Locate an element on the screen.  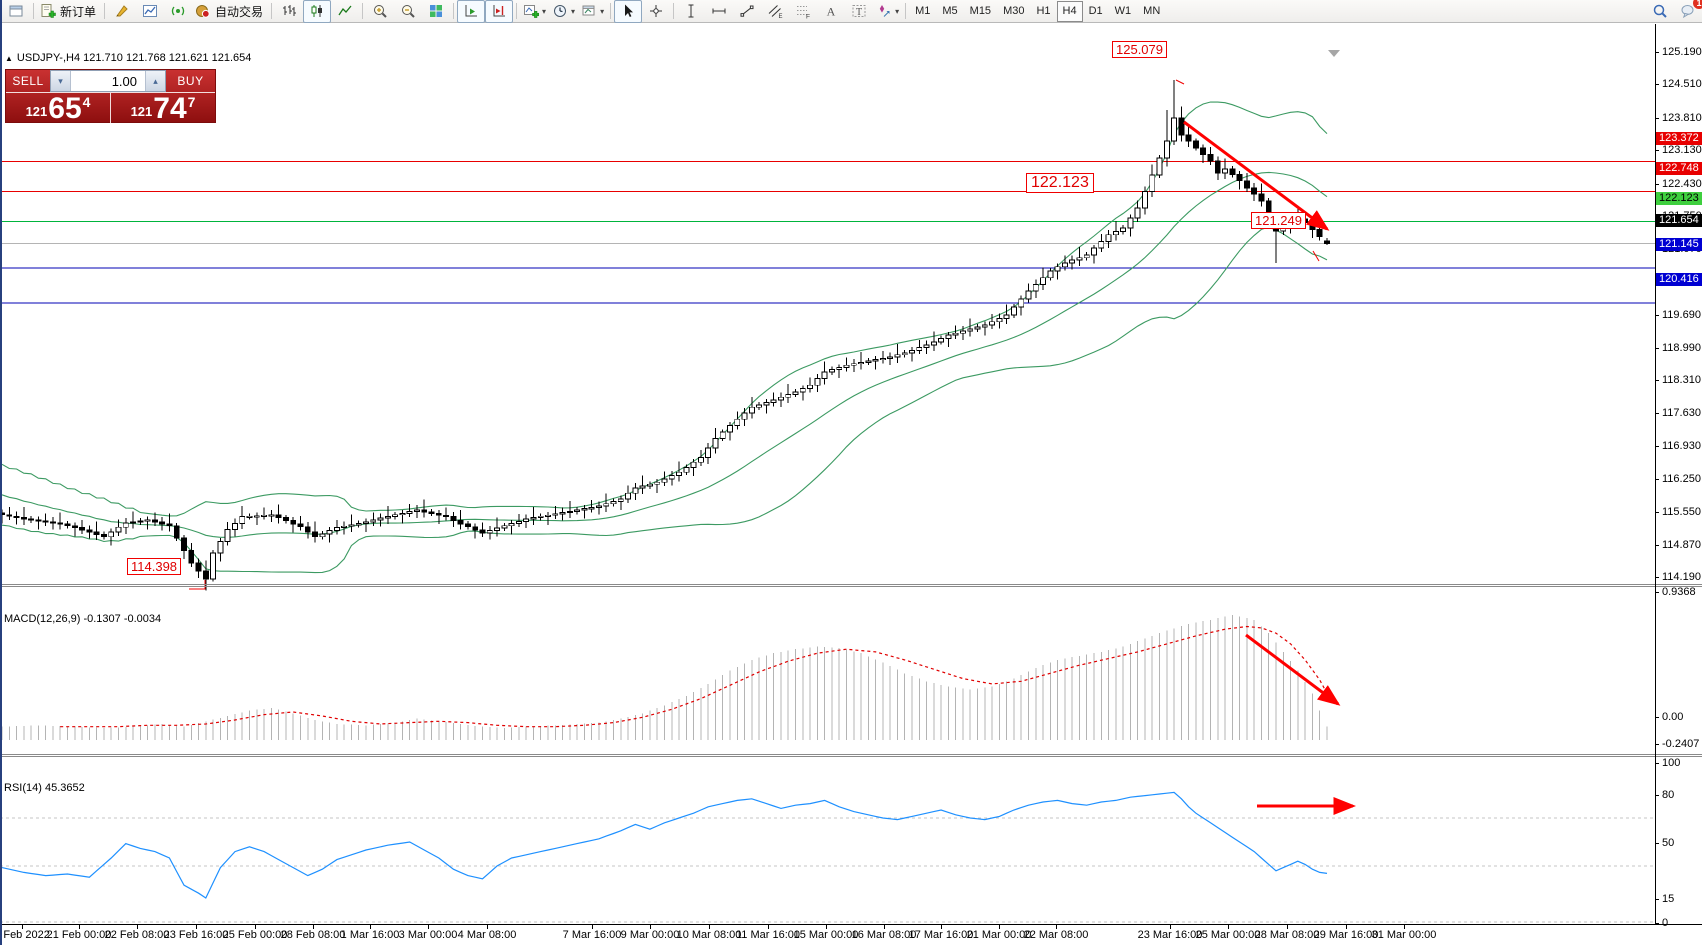
fibo-icon: F is located at coordinates (803, 11).